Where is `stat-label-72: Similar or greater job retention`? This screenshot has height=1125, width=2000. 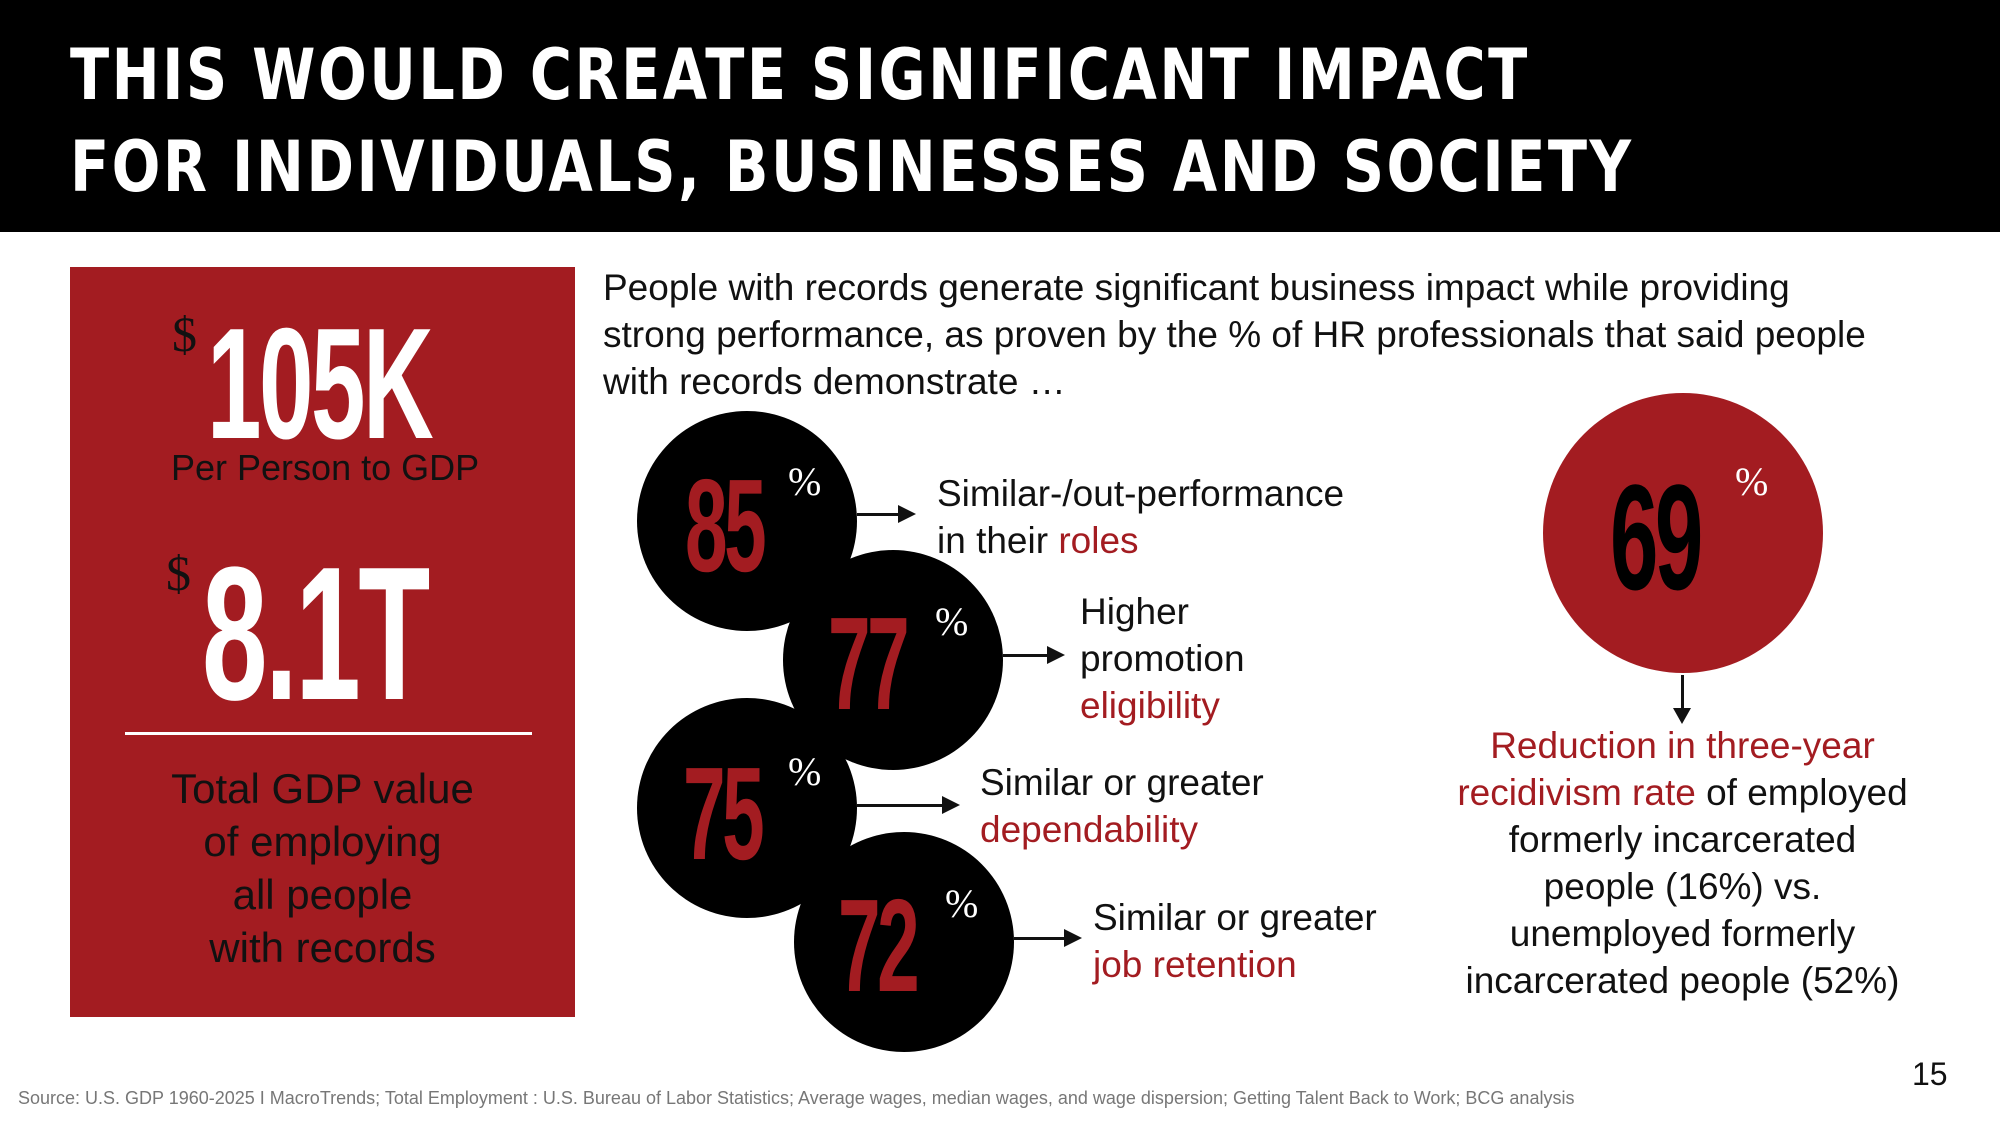 stat-label-72: Similar or greater job retention is located at coordinates (1235, 941).